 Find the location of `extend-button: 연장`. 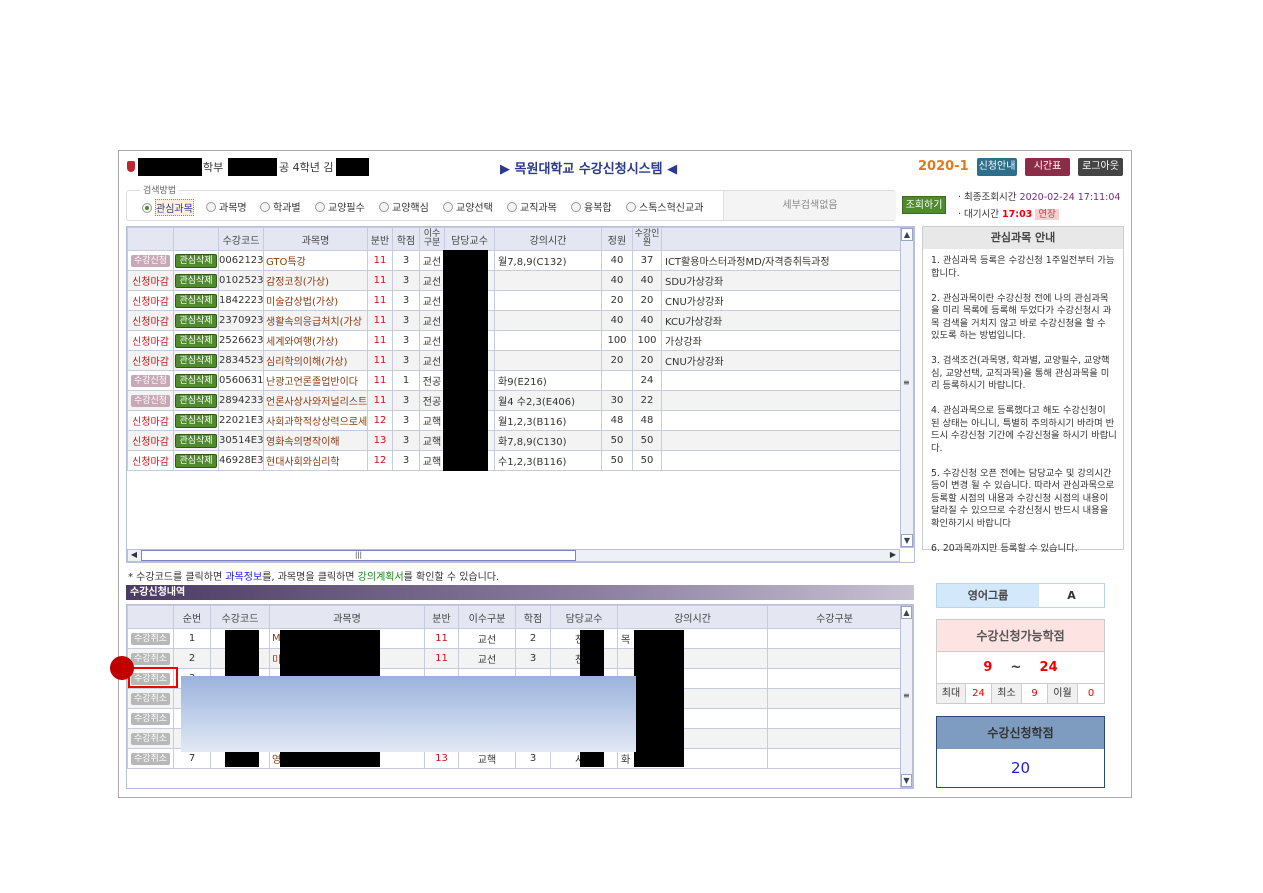

extend-button: 연장 is located at coordinates (1047, 214).